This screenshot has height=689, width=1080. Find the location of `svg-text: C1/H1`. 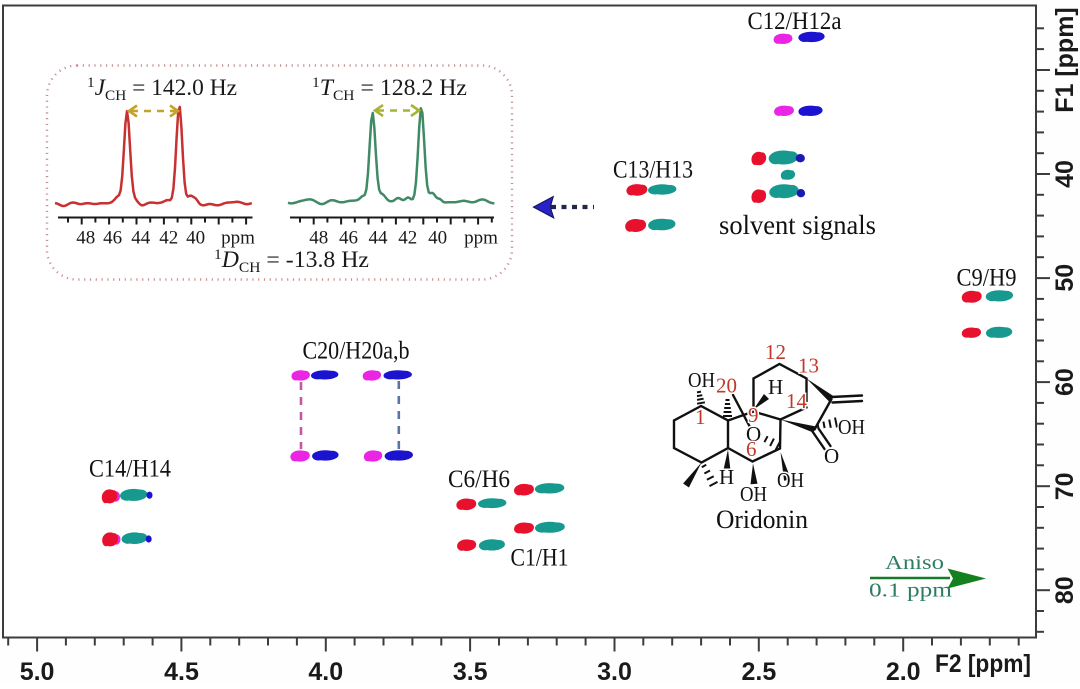

svg-text: C1/H1 is located at coordinates (540, 558).